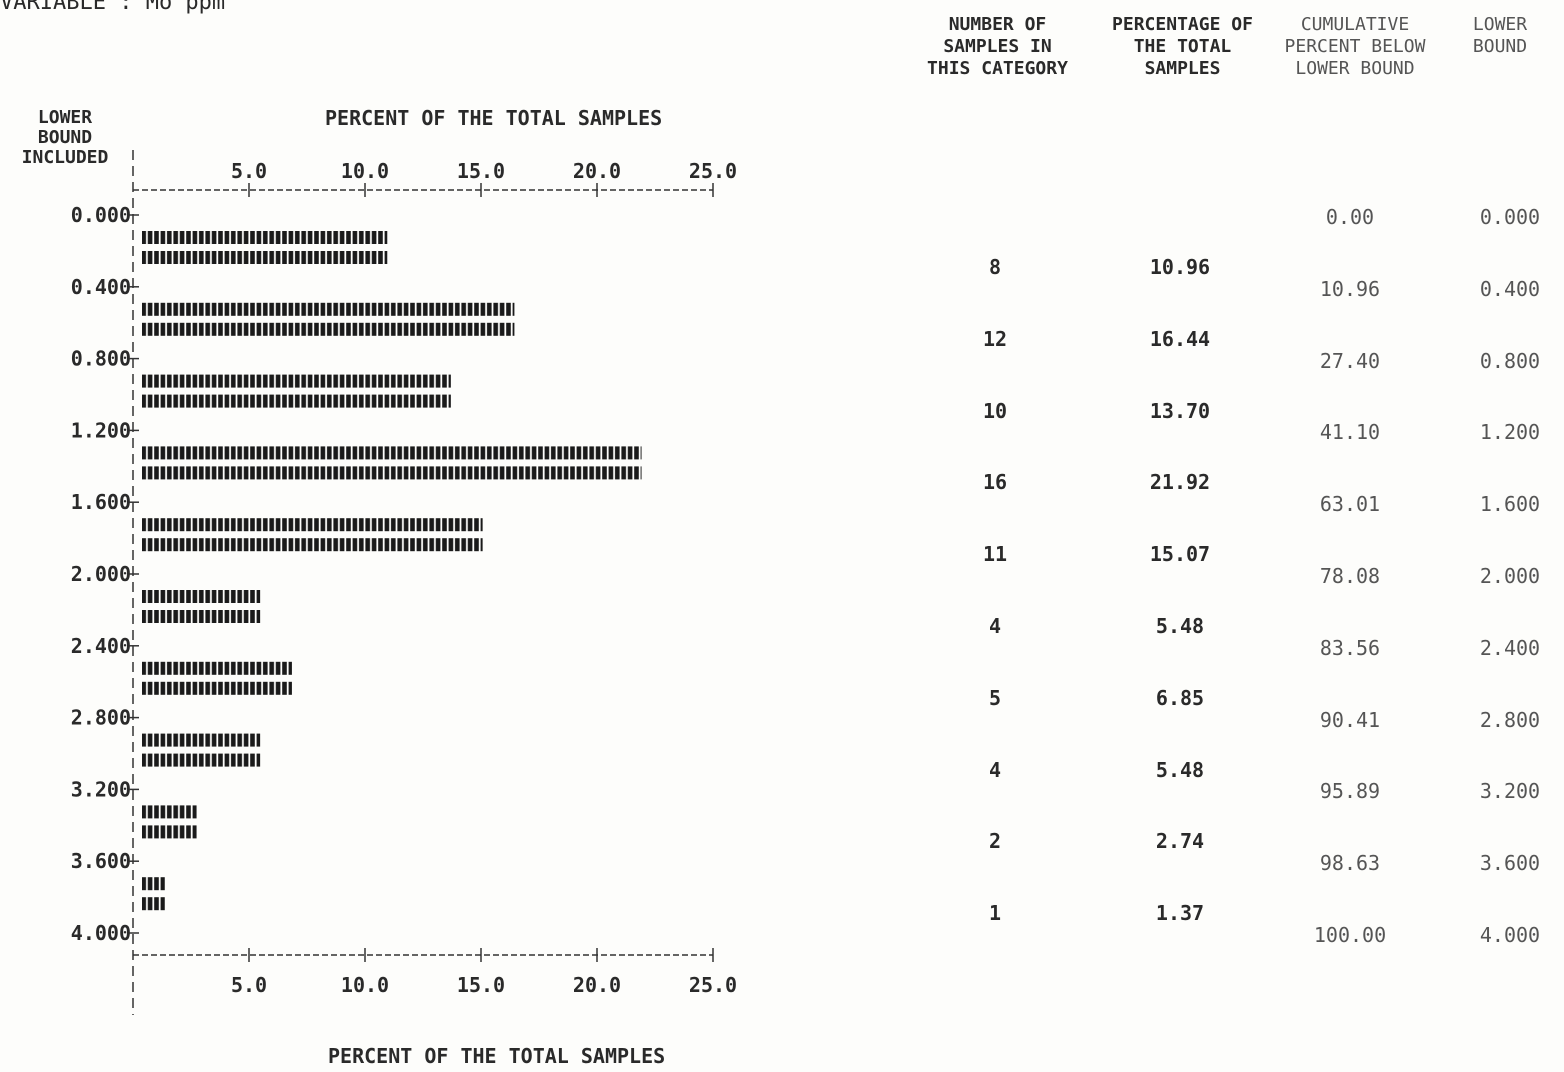 The width and height of the screenshot is (1564, 1072). Describe the element at coordinates (1510, 719) in the screenshot. I see `lower-bound-cell: 2.800` at that location.